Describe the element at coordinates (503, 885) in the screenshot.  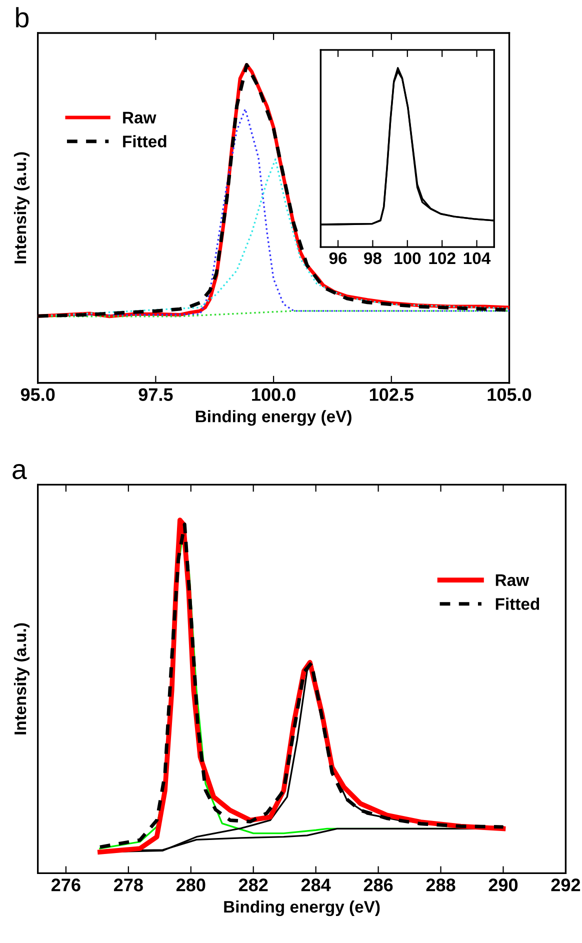
I see `x-tick-label: 290` at that location.